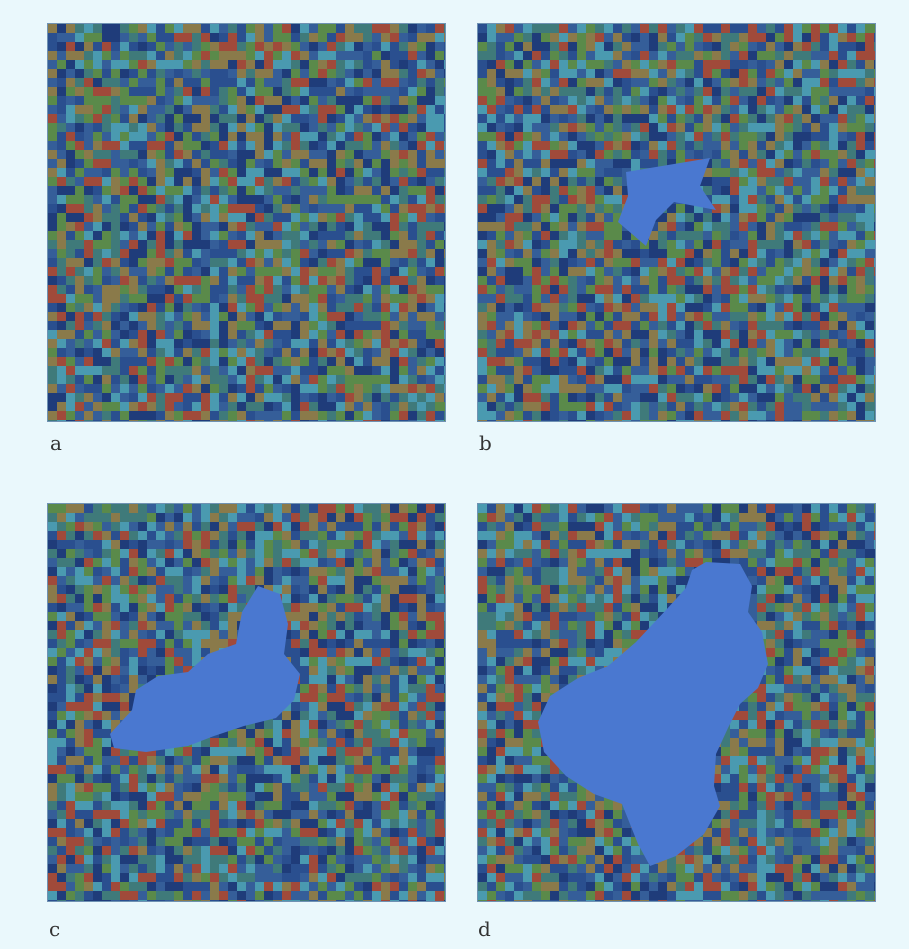 This screenshot has height=949, width=909. I want to click on panel-c-label: c, so click(55, 929).